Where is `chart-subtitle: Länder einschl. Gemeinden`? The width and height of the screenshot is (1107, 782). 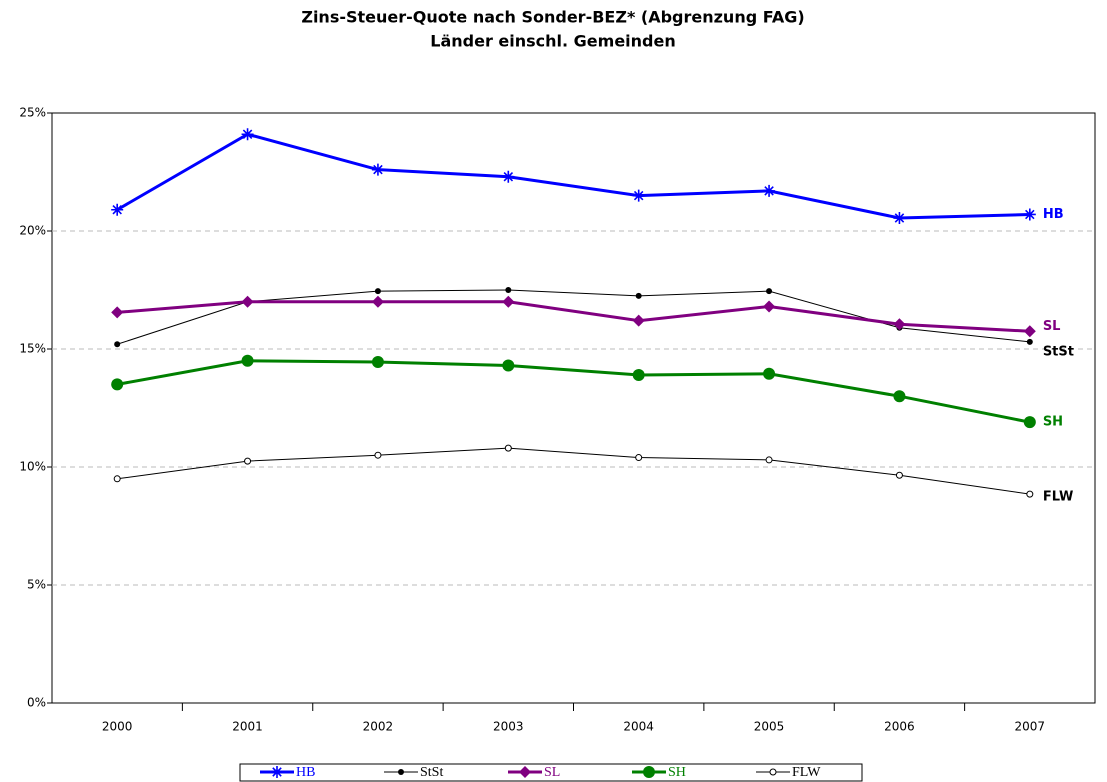 chart-subtitle: Länder einschl. Gemeinden is located at coordinates (552, 41).